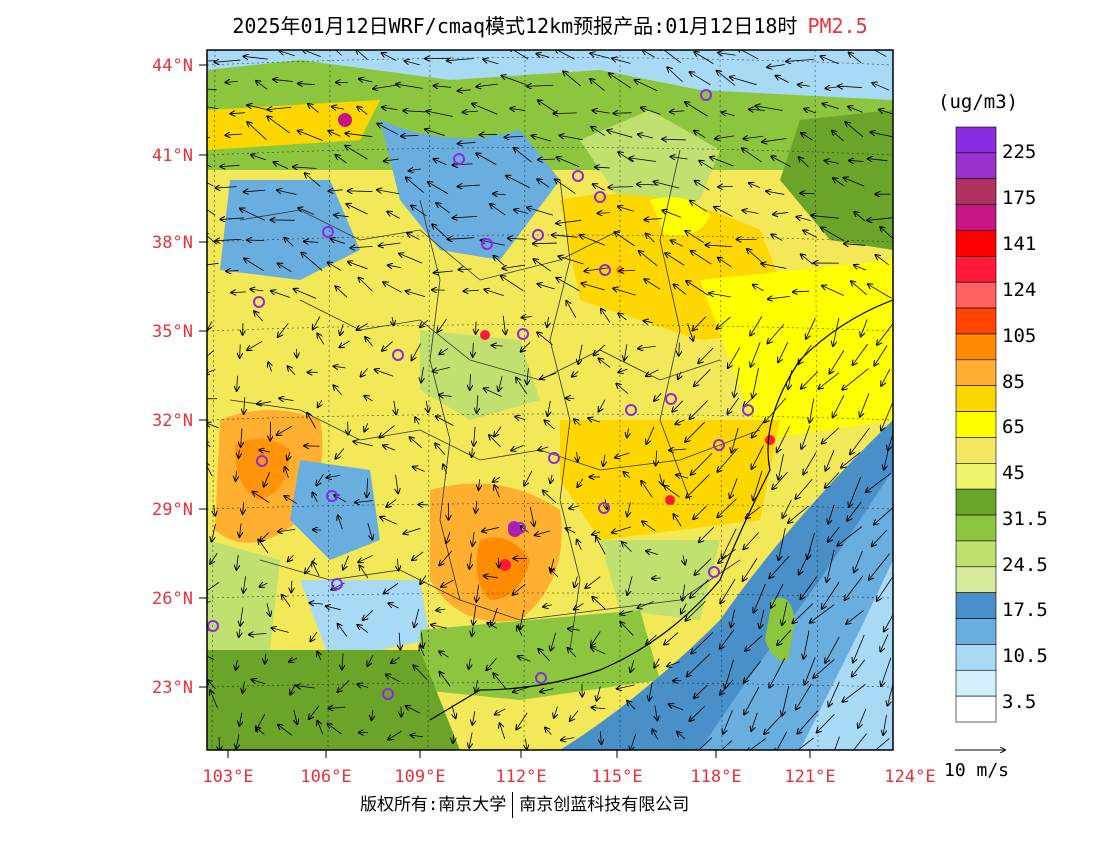 Image resolution: width=1100 pixels, height=850 pixels. I want to click on colorbar-label: 10.5, so click(1025, 656).